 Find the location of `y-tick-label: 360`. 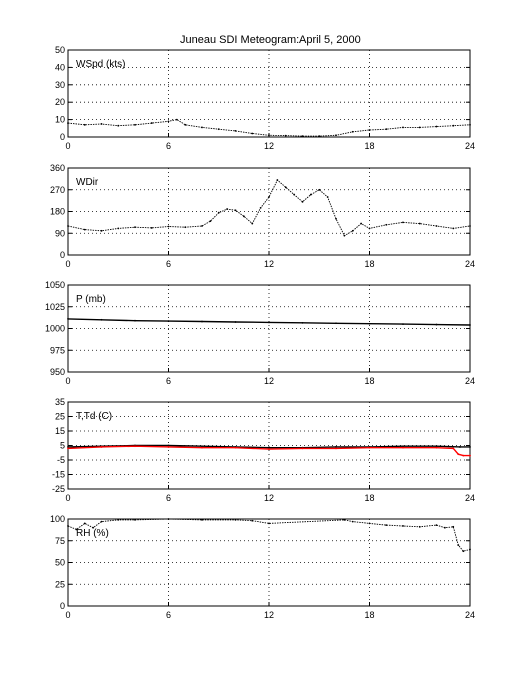

y-tick-label: 360 is located at coordinates (57, 168).